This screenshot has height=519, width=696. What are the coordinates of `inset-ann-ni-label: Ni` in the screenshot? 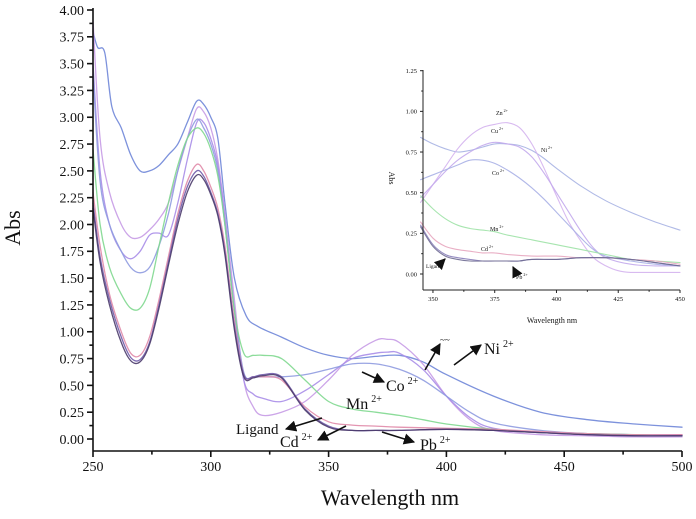 It's located at (544, 151).